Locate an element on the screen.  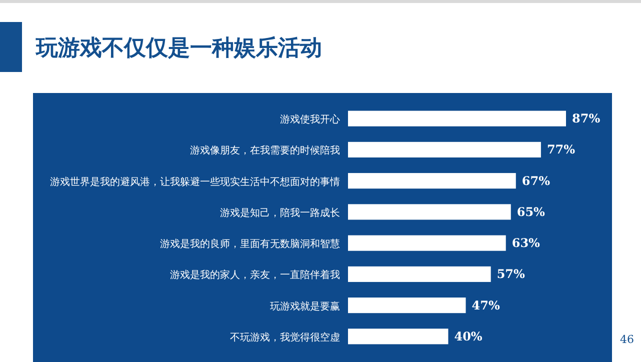
y-tick-label: 游戏使我开心 is located at coordinates (310, 120).